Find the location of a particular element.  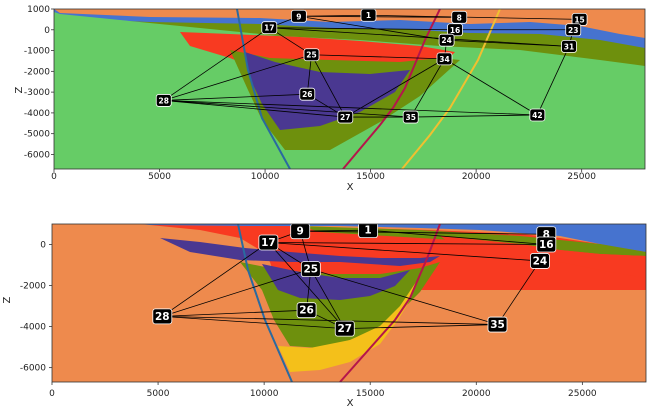

x-tick-label: 25000 is located at coordinates (582, 394).